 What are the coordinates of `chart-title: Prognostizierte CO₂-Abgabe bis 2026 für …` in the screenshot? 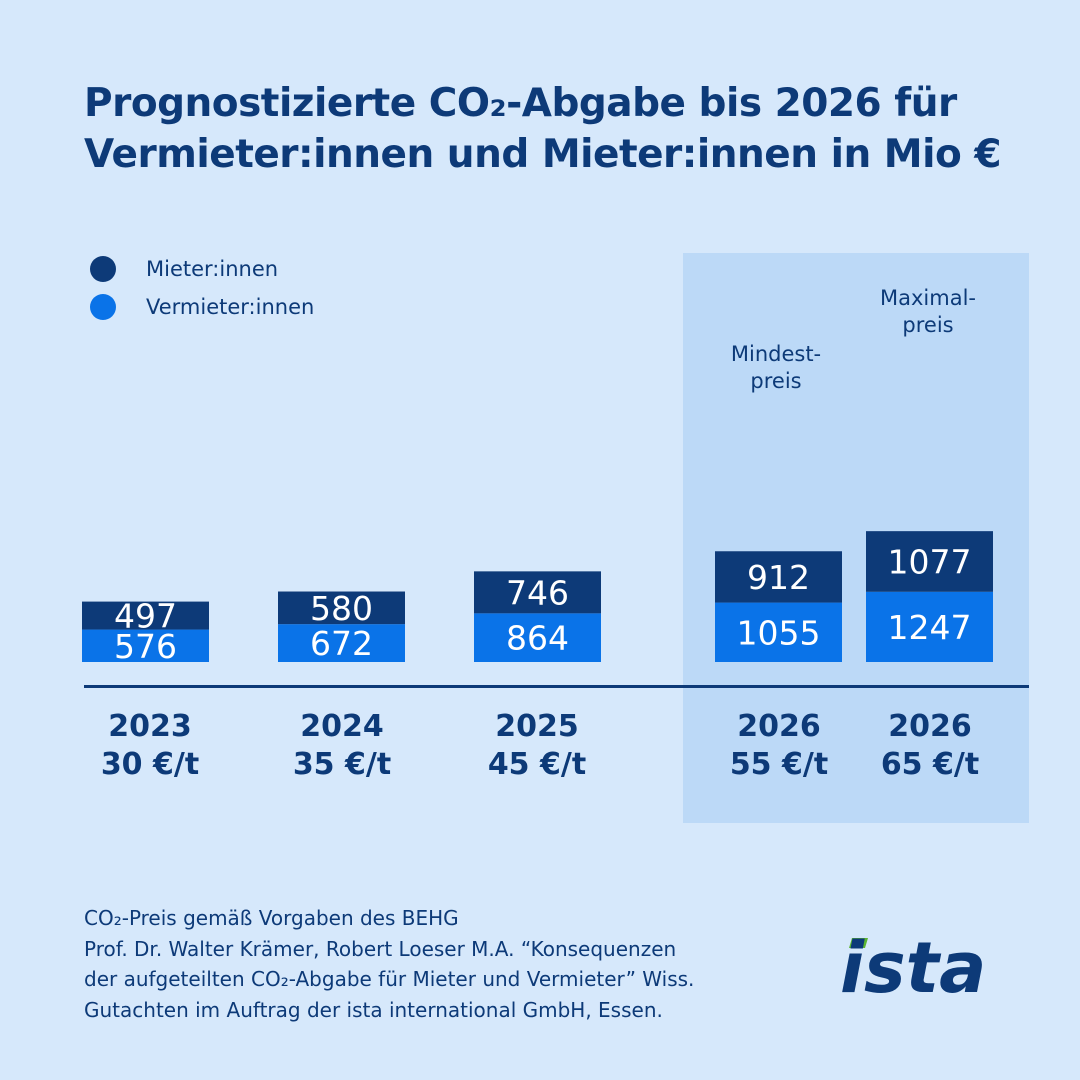 It's located at (564, 129).